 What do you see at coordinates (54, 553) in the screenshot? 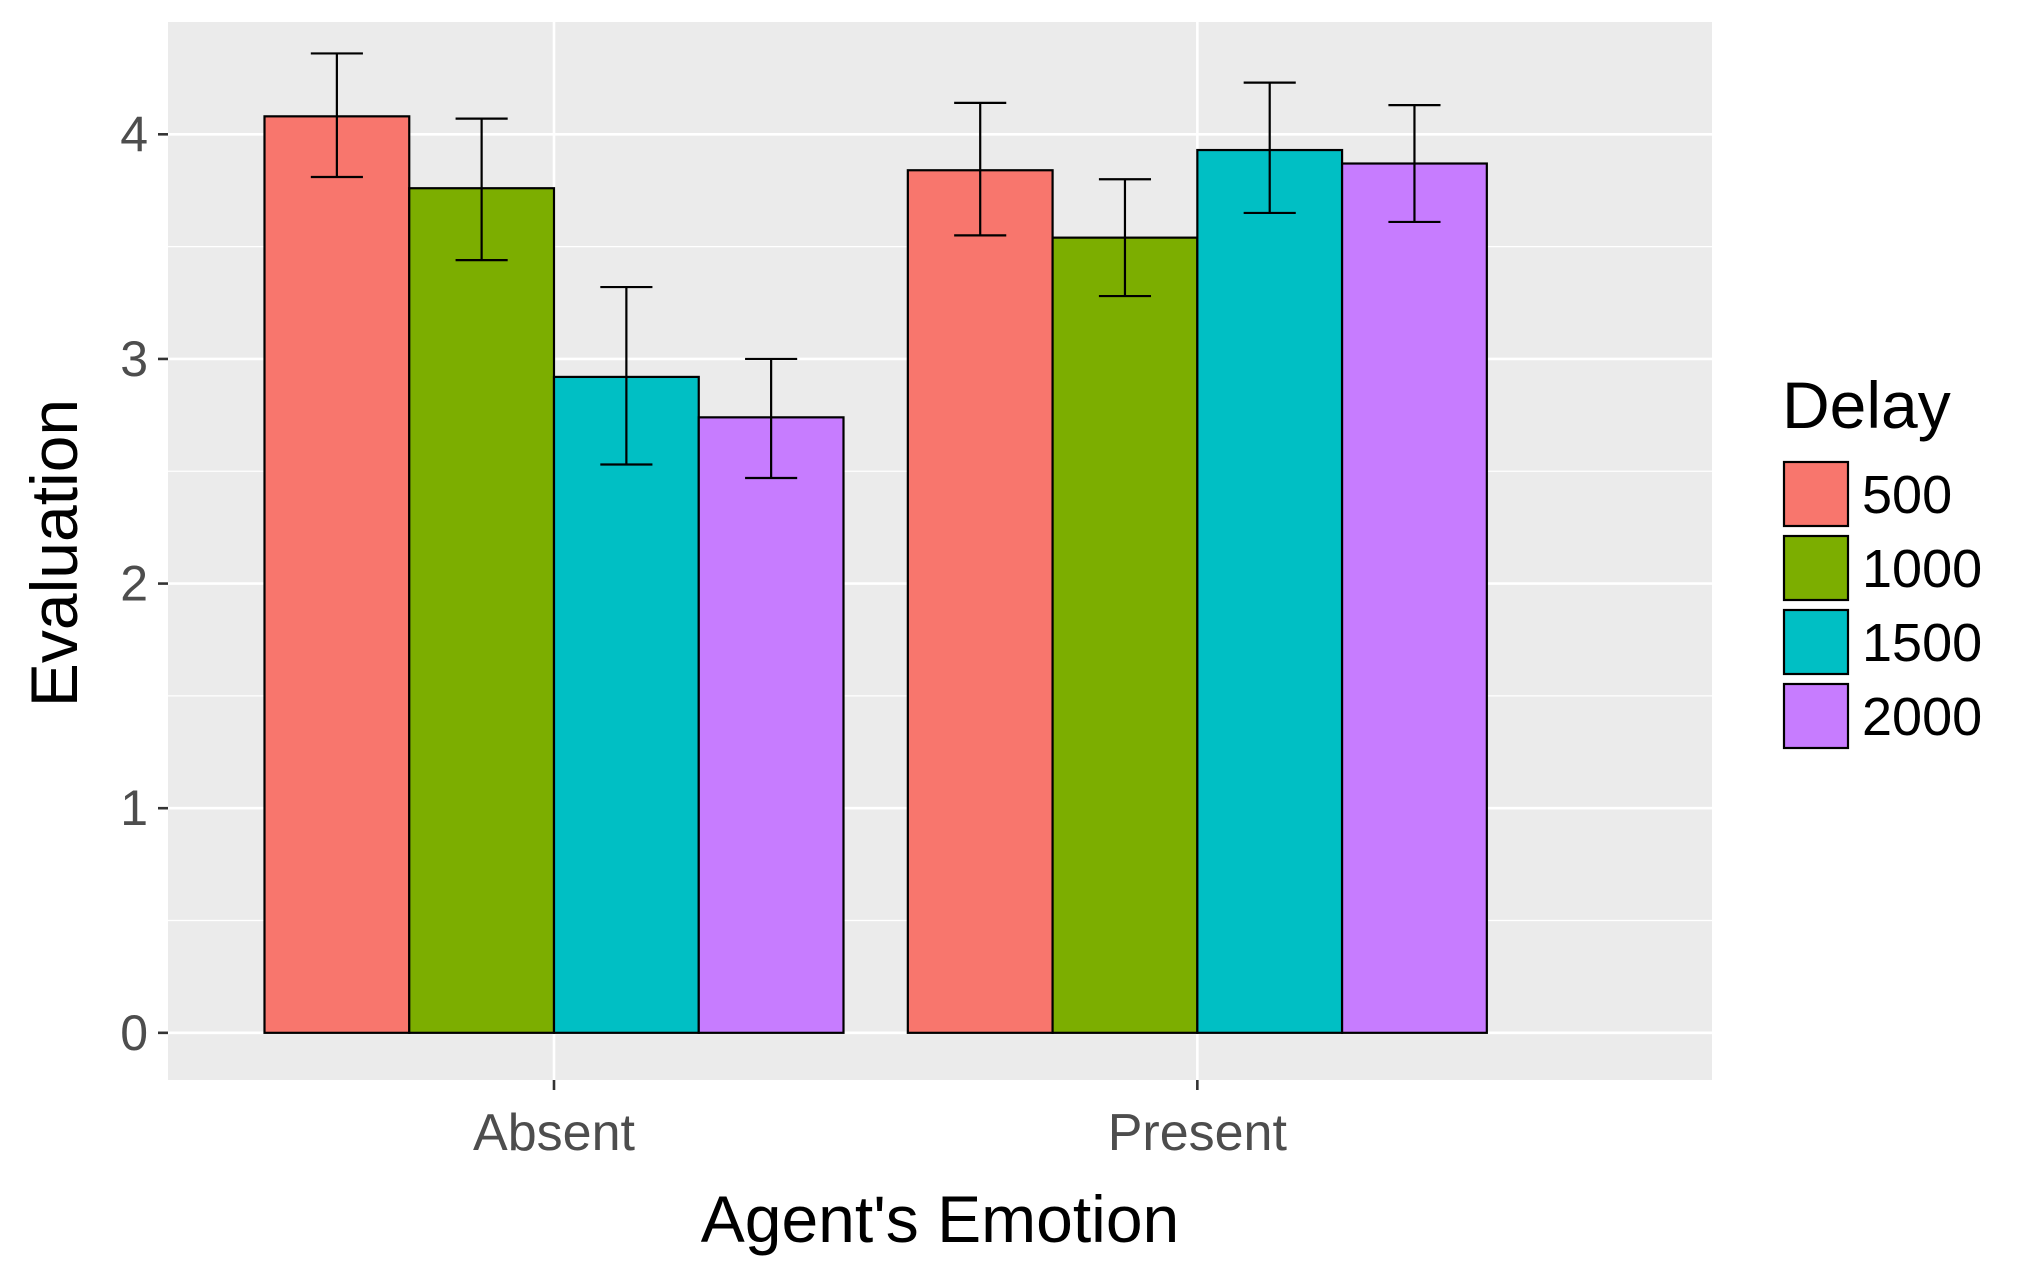
I see `y-axis-title: Evaluation` at bounding box center [54, 553].